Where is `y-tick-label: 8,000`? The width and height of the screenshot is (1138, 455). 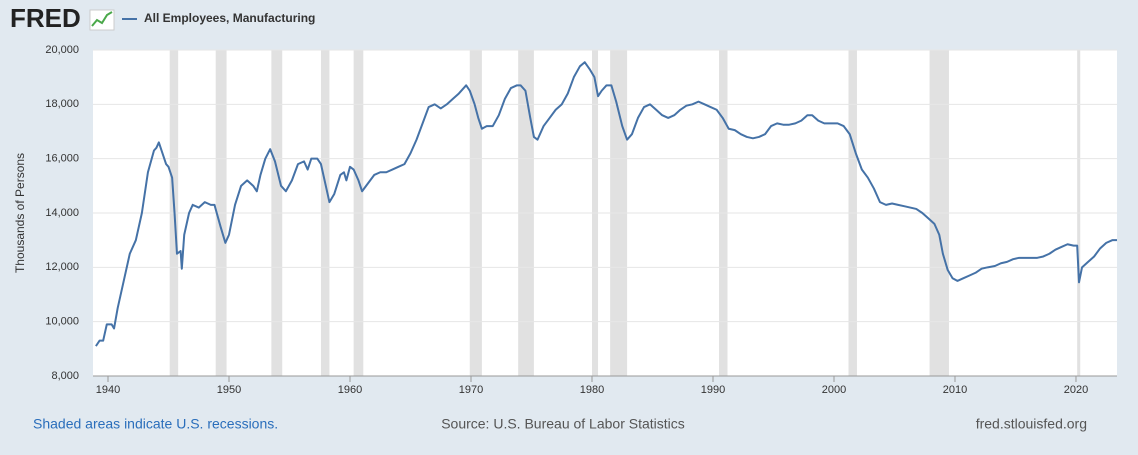 y-tick-label: 8,000 is located at coordinates (65, 376).